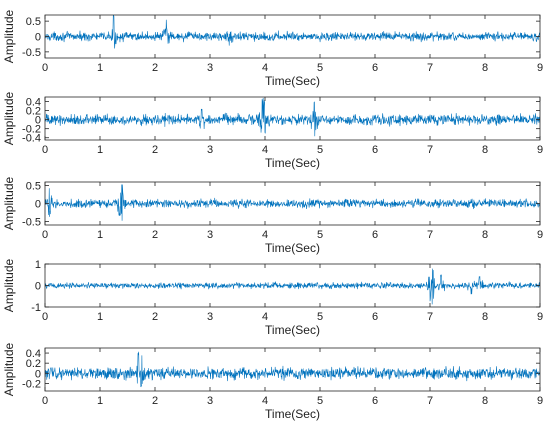 The image size is (550, 425). Describe the element at coordinates (38, 265) in the screenshot. I see `y-tick-label: 1` at that location.